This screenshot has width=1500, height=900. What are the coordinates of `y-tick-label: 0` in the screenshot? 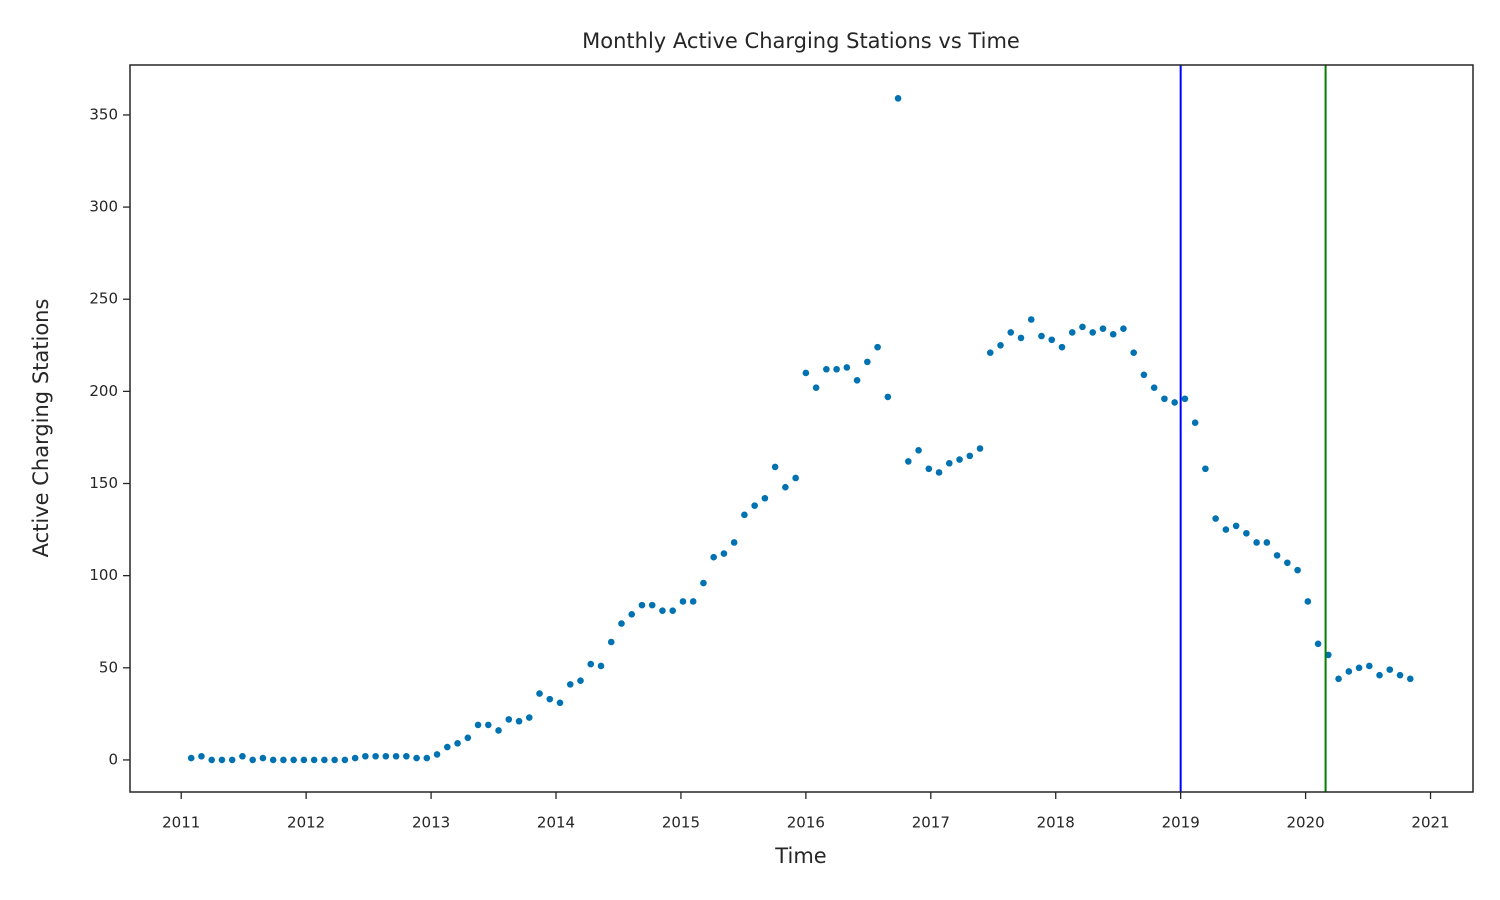 It's located at (113, 759).